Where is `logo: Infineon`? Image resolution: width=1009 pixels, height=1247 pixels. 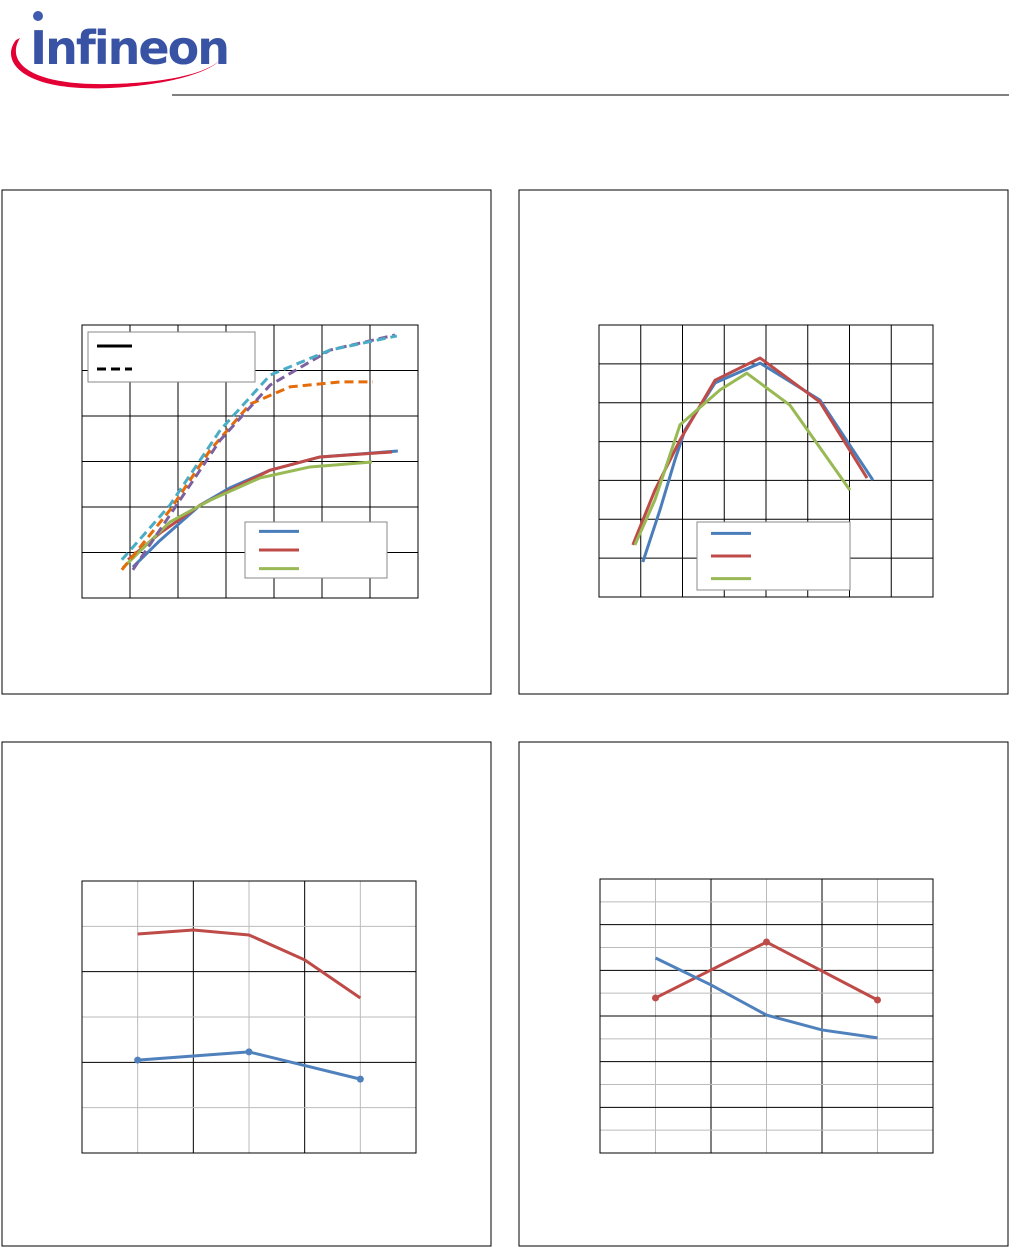
logo: Infineon is located at coordinates (120, 50).